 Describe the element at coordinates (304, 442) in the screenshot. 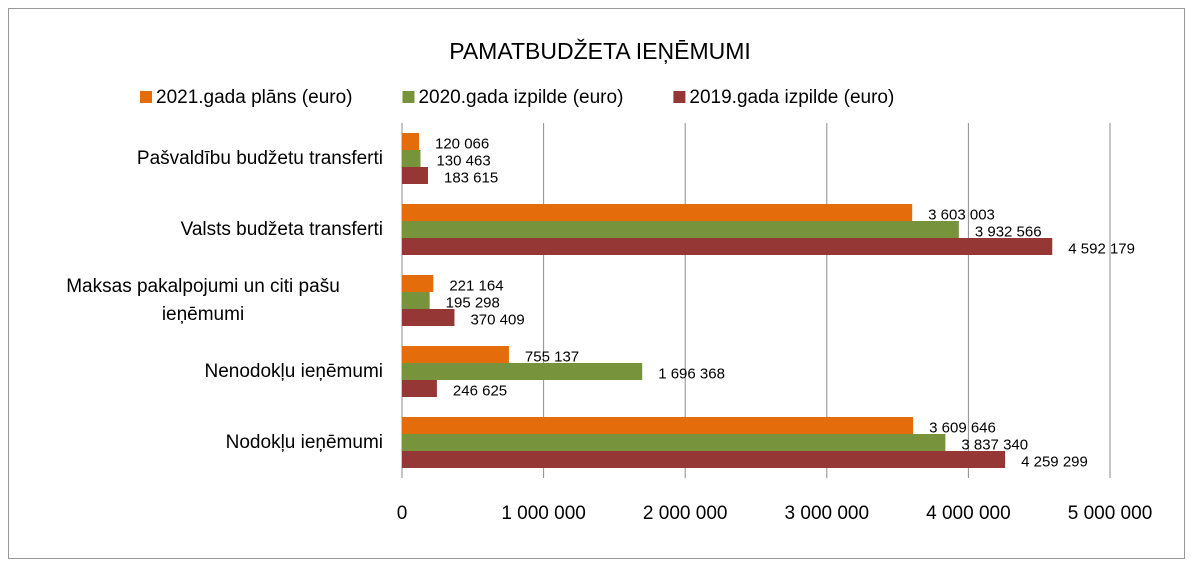

I see `y-tick-label: Nodokļu ieņēmumi` at that location.